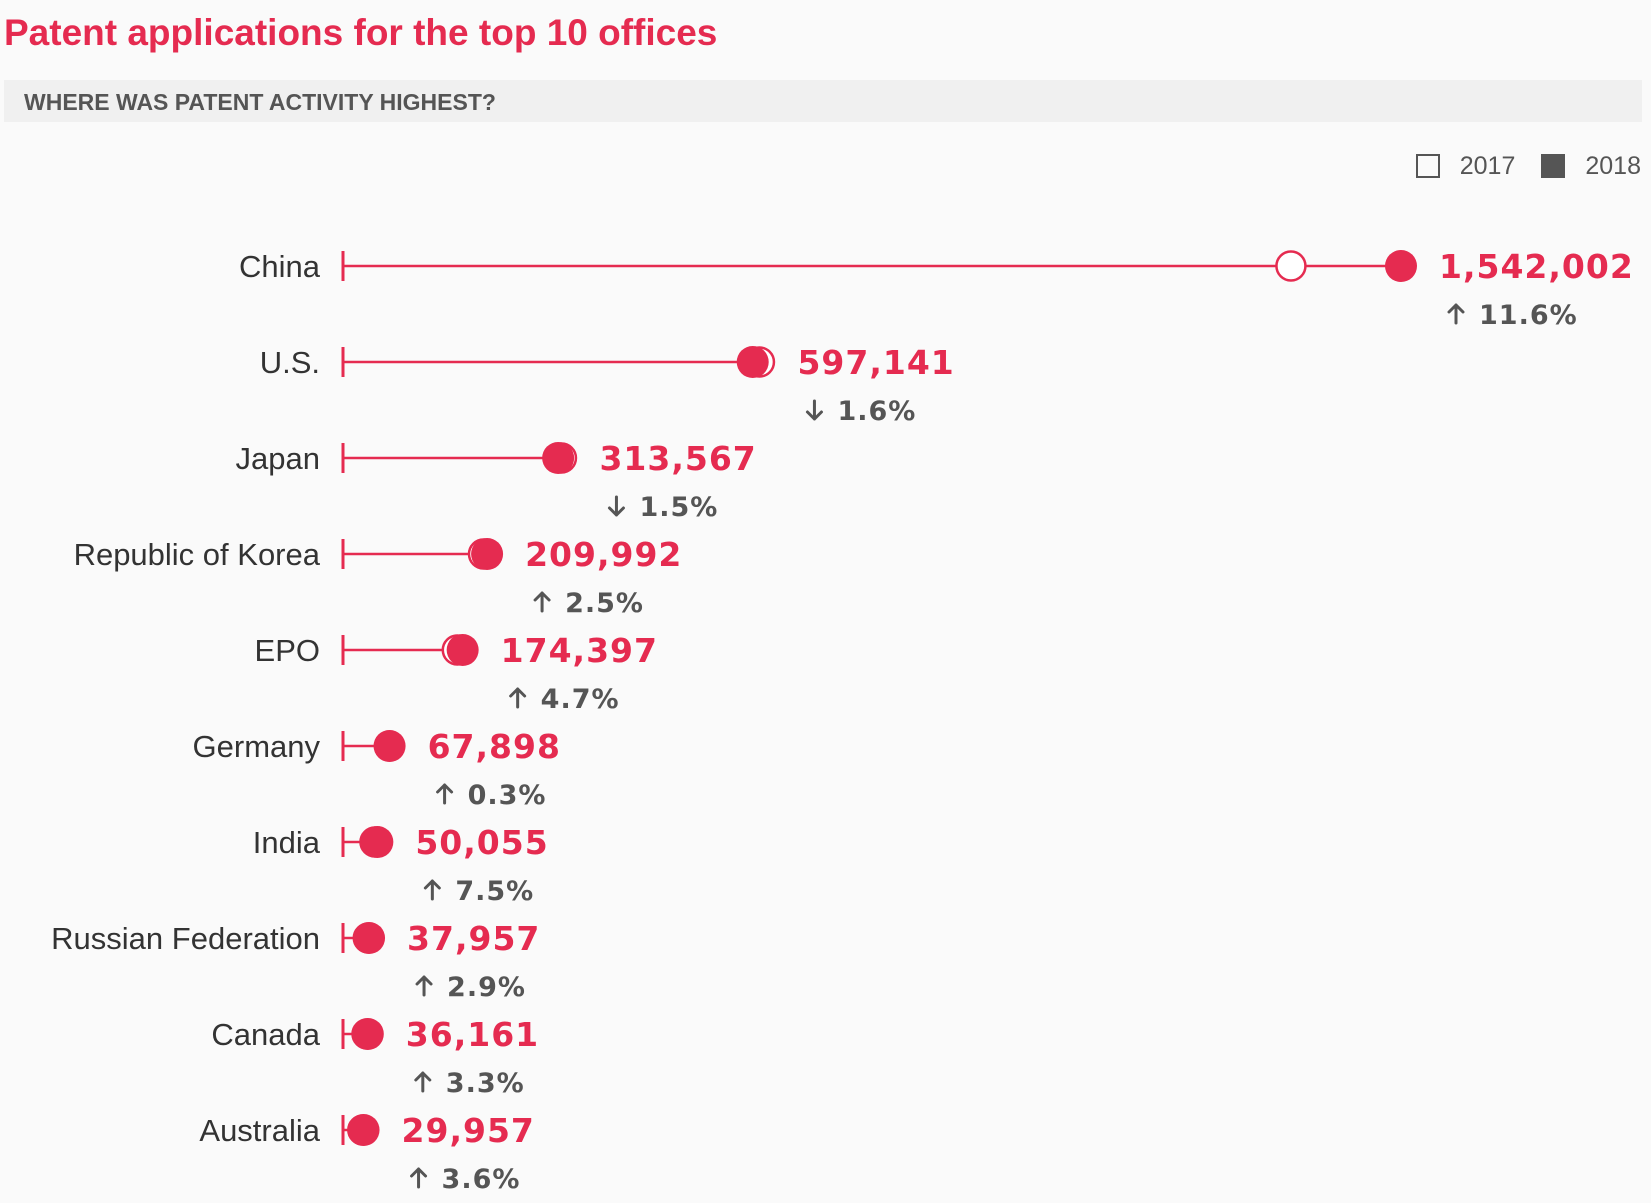  What do you see at coordinates (823, 101) in the screenshot?
I see `subtitle-bar: WHERE WAS PATENT ACTIVITY HIGHEST?` at bounding box center [823, 101].